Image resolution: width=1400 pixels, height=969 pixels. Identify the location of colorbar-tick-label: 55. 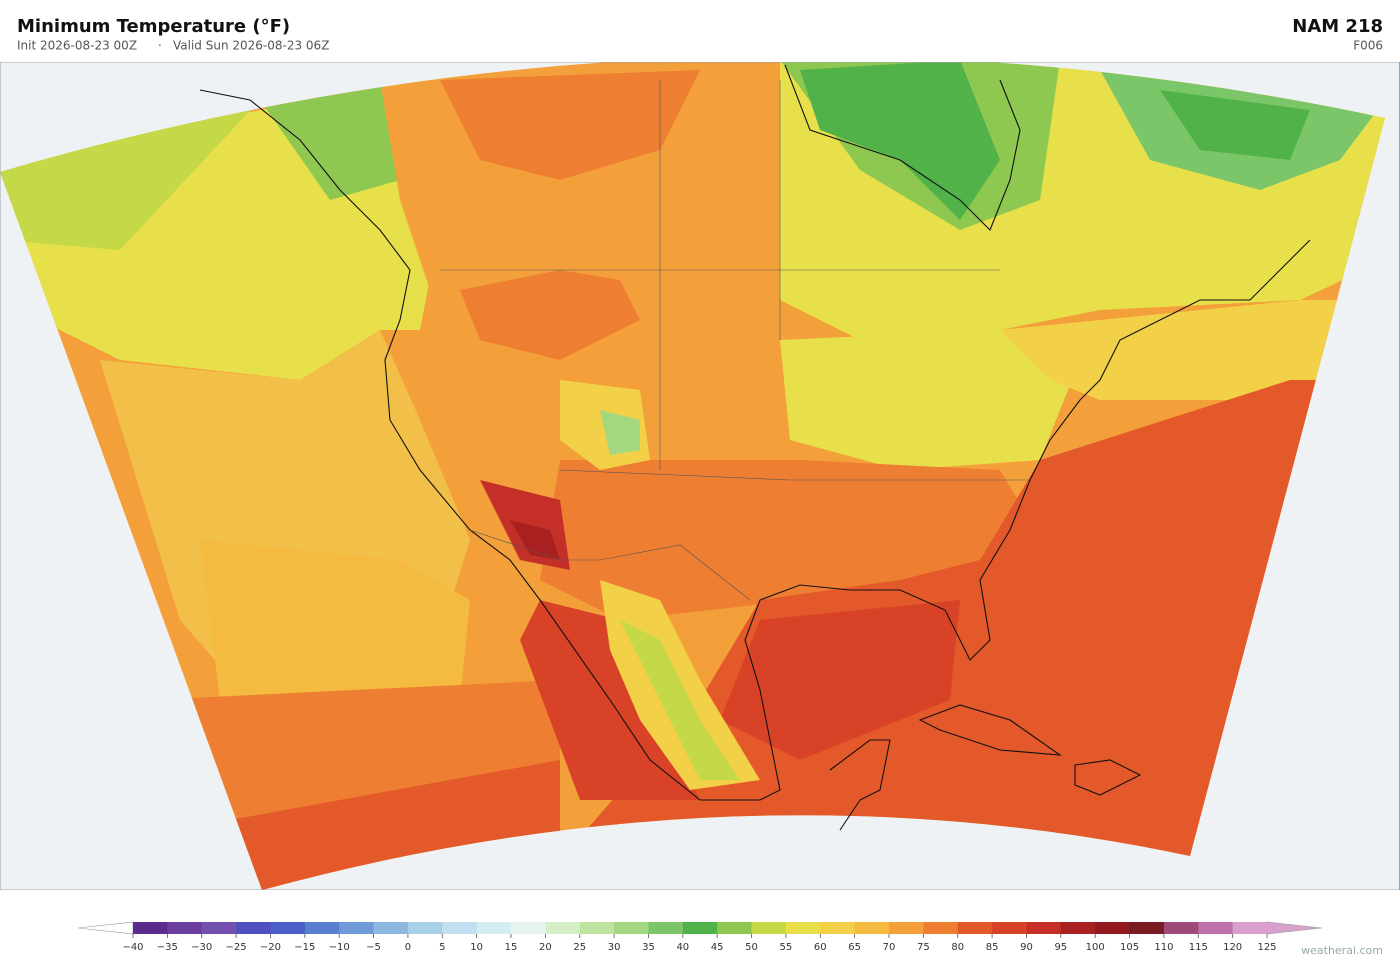
(786, 947).